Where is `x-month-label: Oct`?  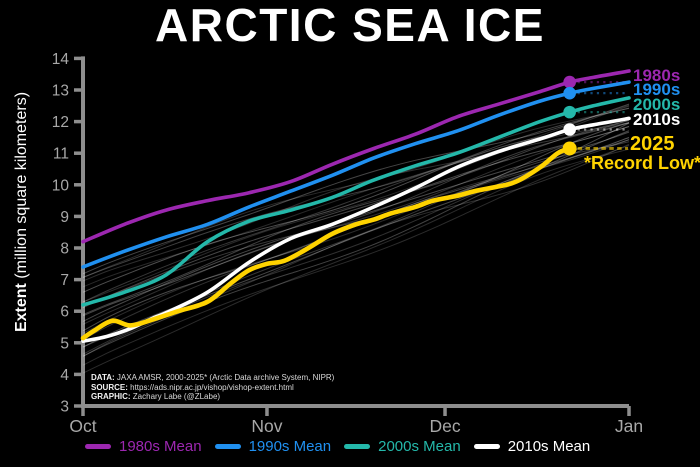
x-month-label: Oct is located at coordinates (82, 426).